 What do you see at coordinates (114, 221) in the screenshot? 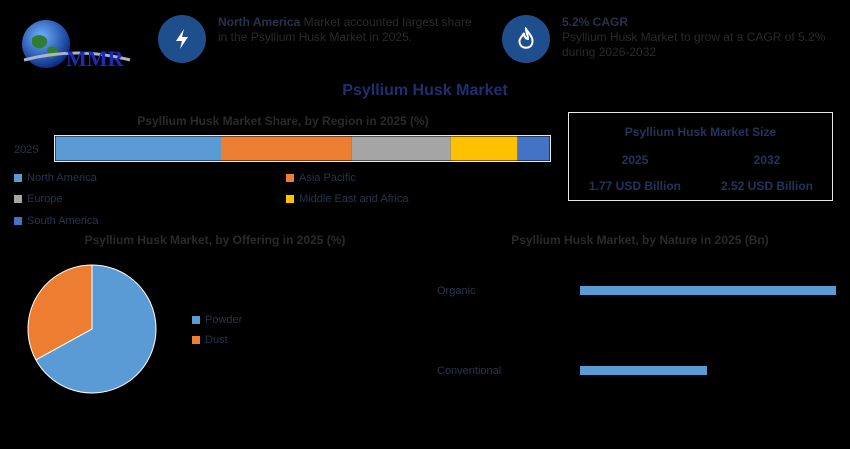
I see `legend-south-america: South America` at bounding box center [114, 221].